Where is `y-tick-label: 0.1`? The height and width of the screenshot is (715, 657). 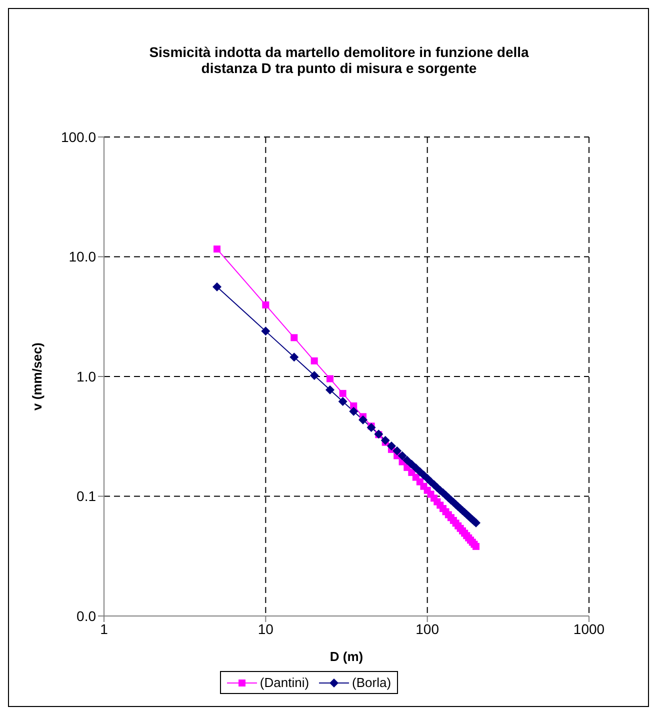 y-tick-label: 0.1 is located at coordinates (86, 496).